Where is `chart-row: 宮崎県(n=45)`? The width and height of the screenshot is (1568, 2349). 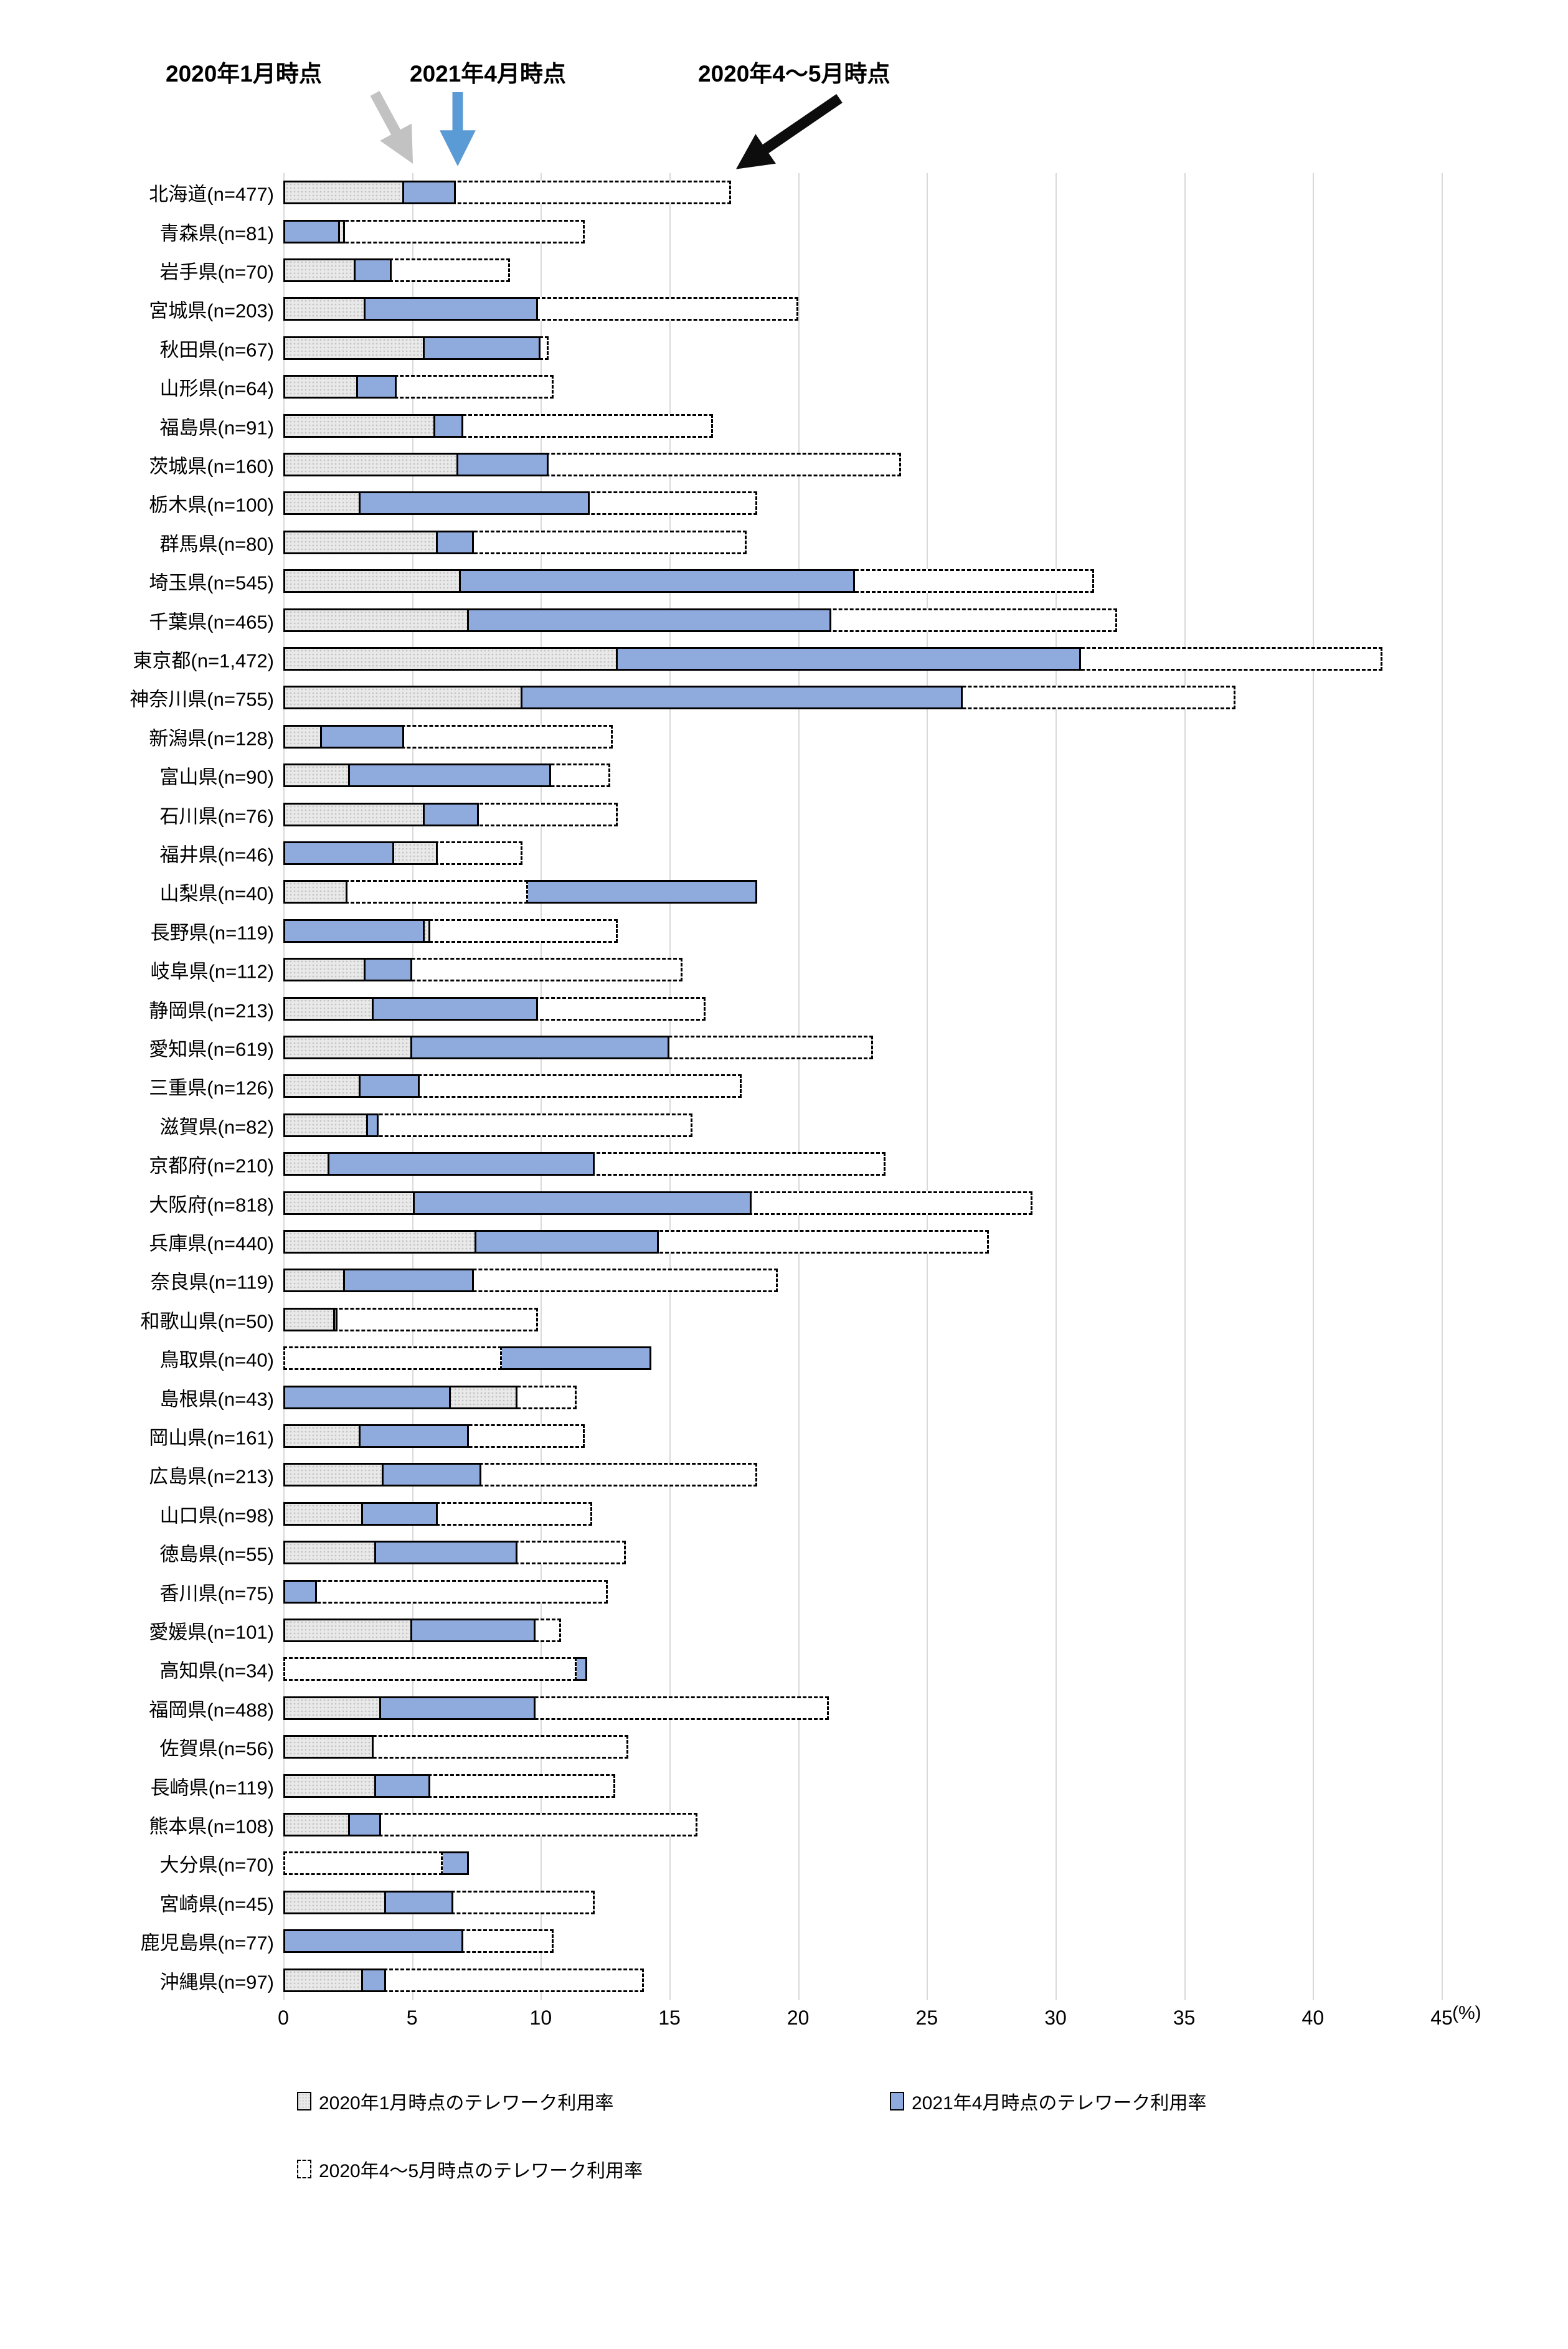
chart-row: 宮崎県(n=45) is located at coordinates (784, 1902).